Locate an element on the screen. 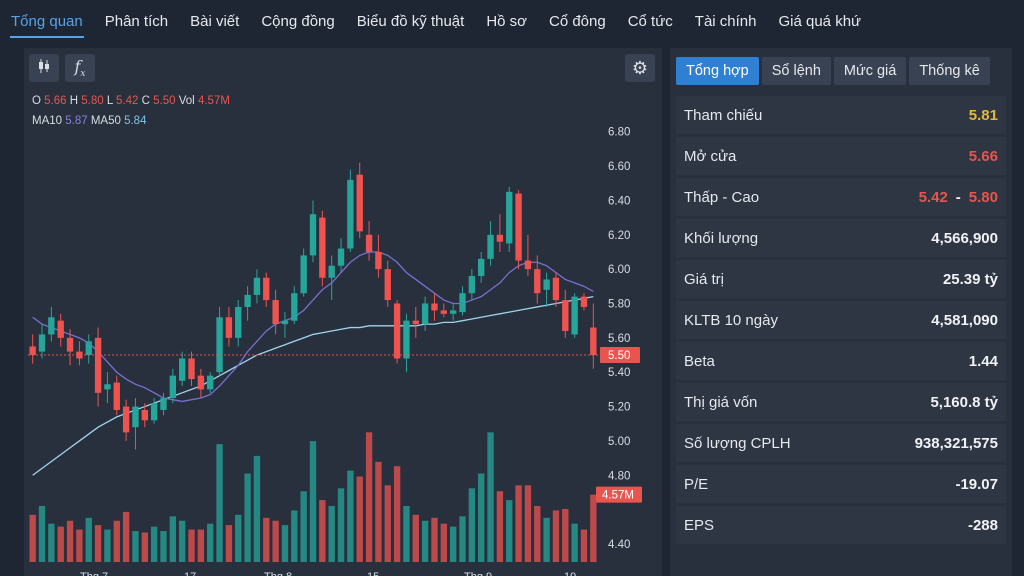  stat-shares-outstanding: Số lượng CPLH 938,321,575 is located at coordinates (841, 443).